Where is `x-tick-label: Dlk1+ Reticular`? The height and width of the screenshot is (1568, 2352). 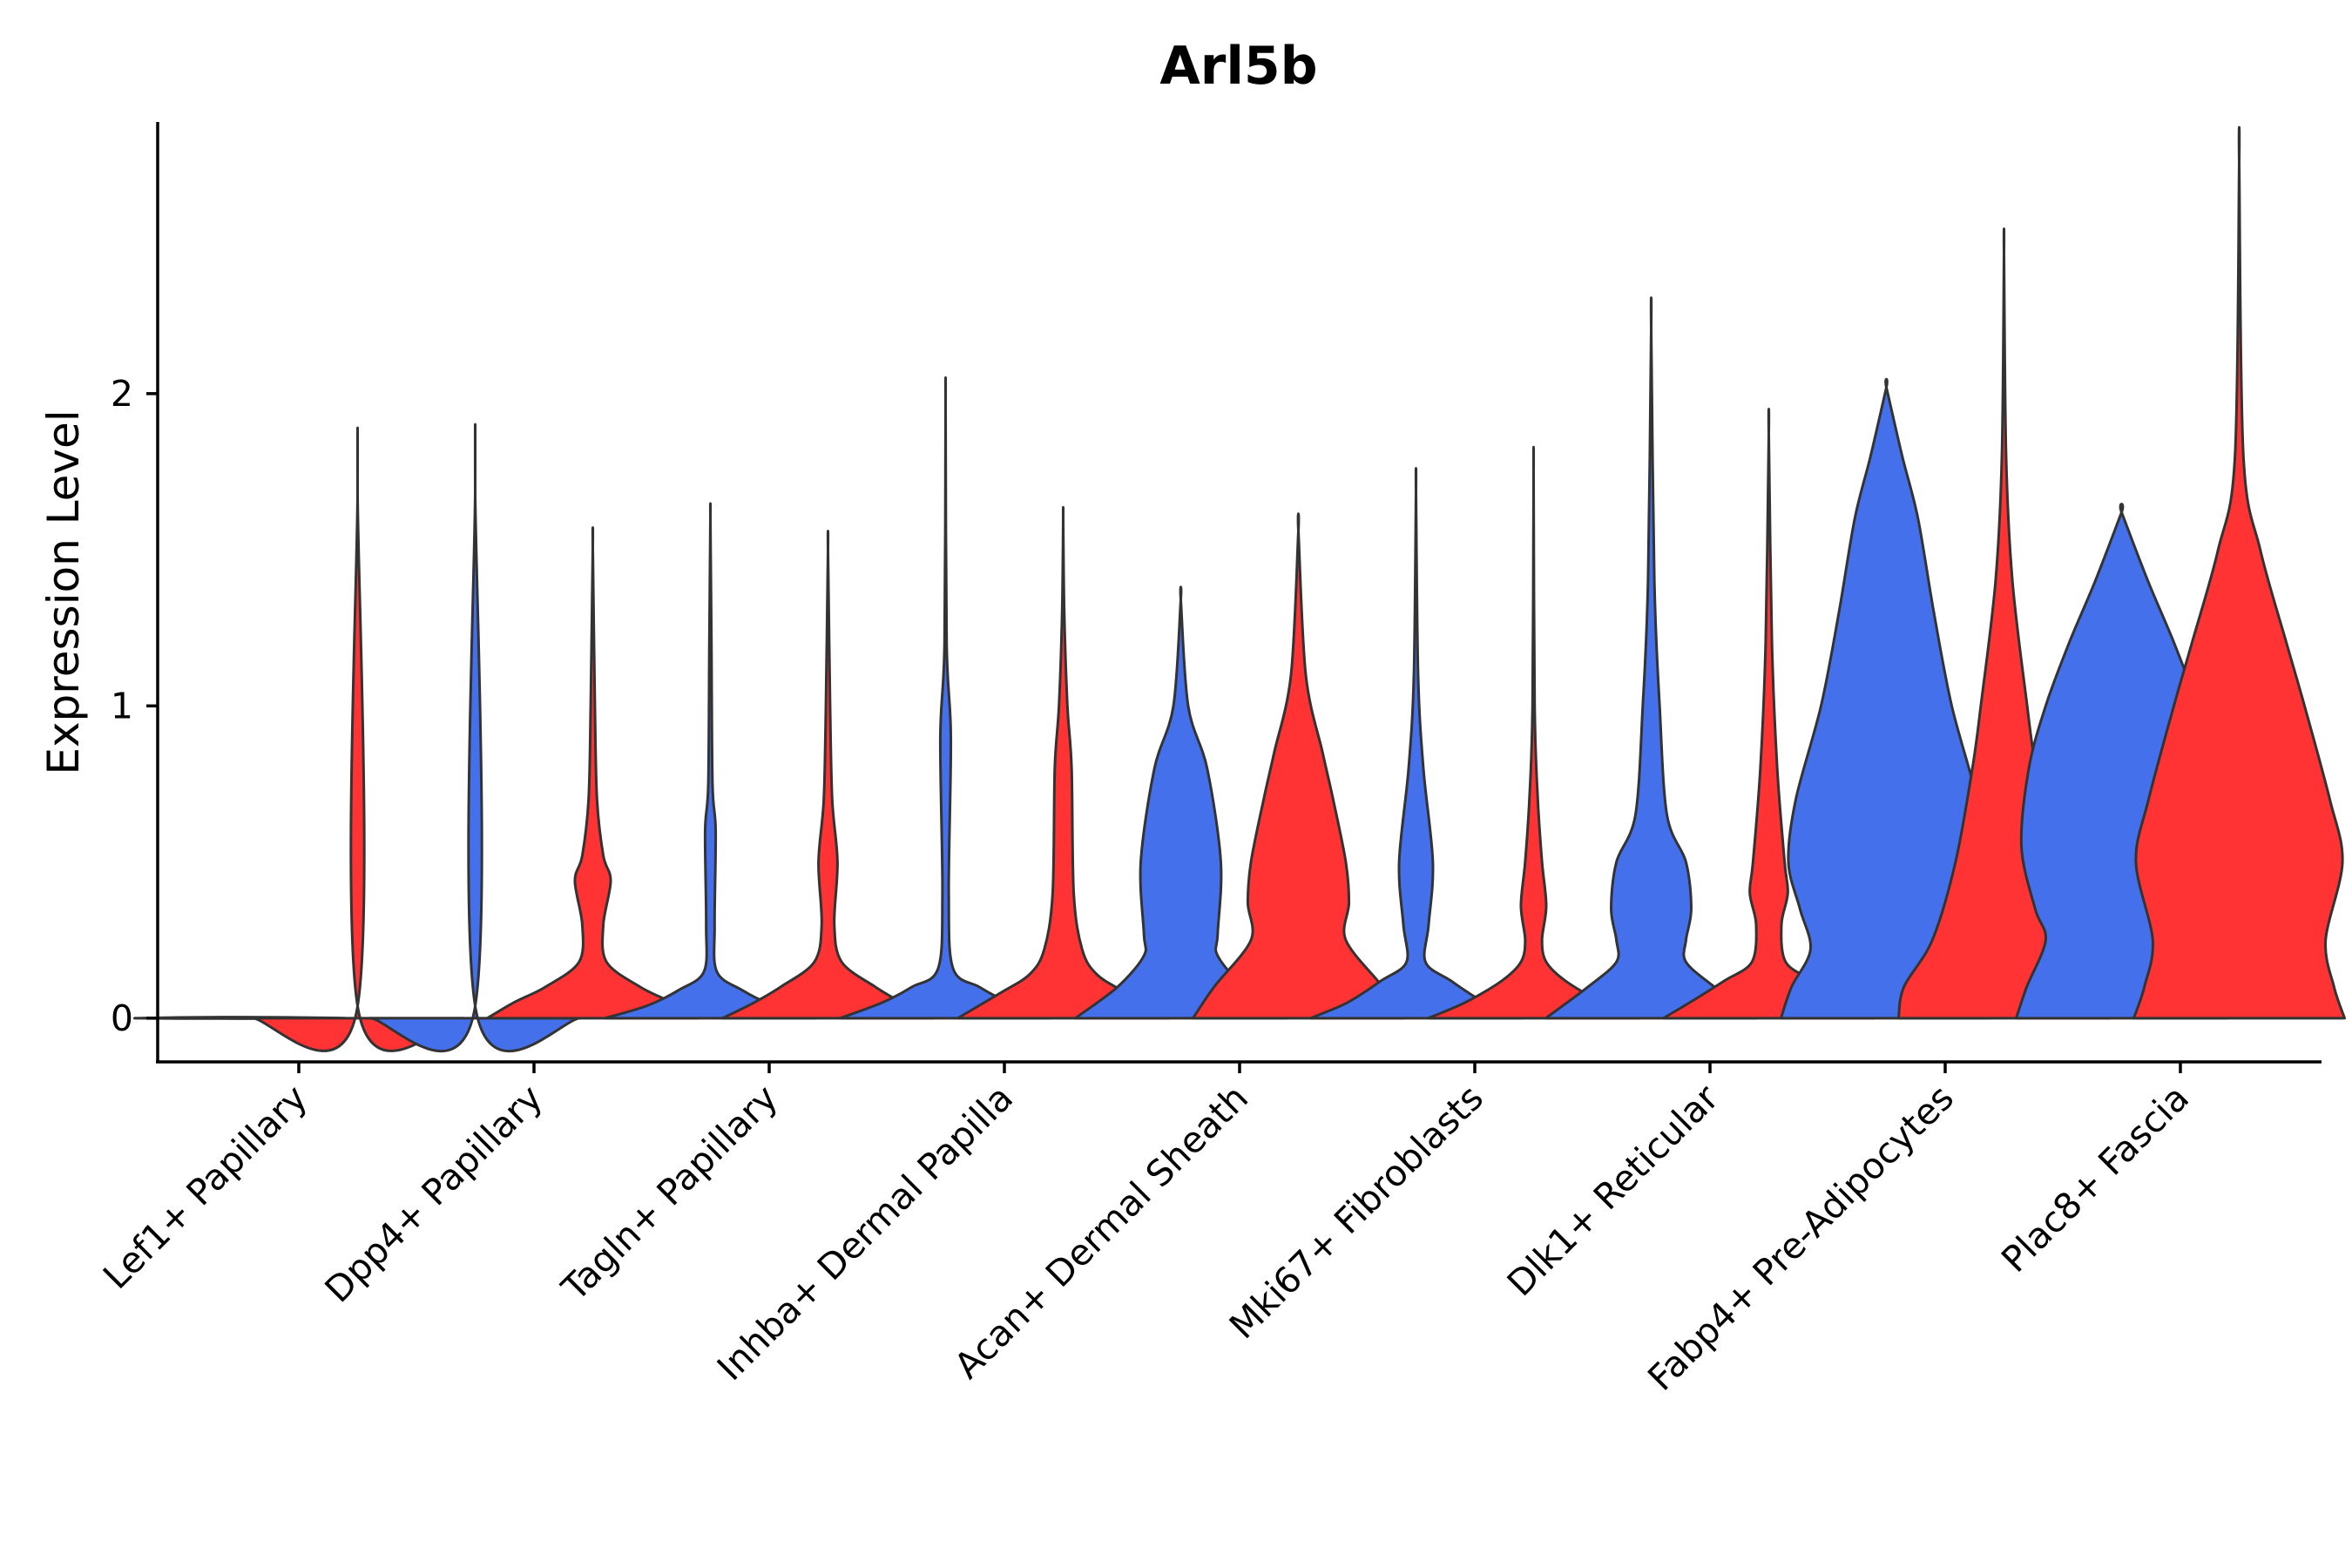
x-tick-label: Dlk1+ Reticular is located at coordinates (1613, 1191).